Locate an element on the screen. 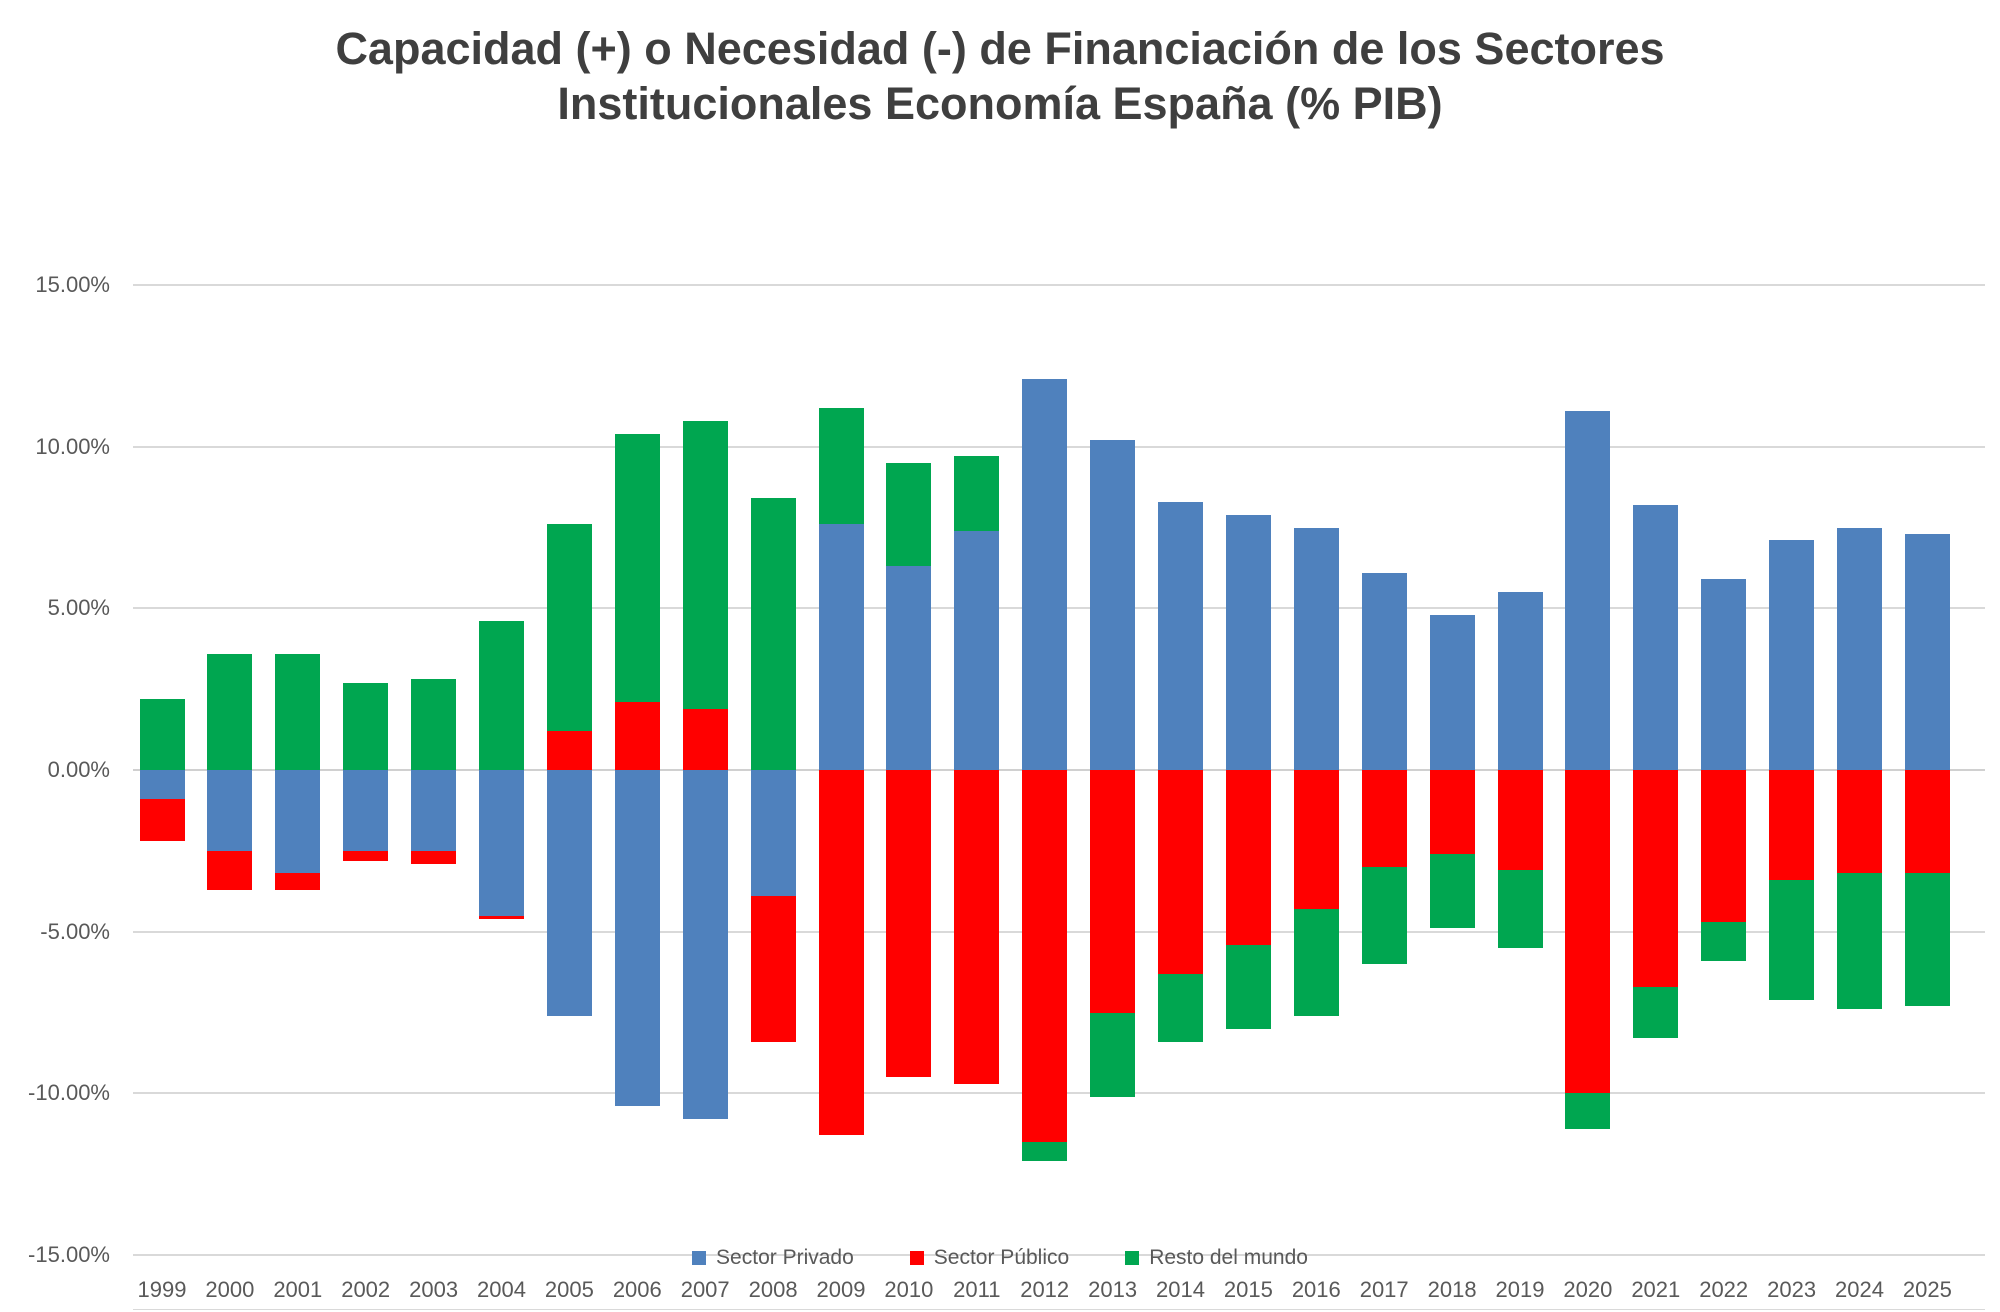 The height and width of the screenshot is (1312, 2000). bar-segment-2022-sector-publico is located at coordinates (1724, 846).